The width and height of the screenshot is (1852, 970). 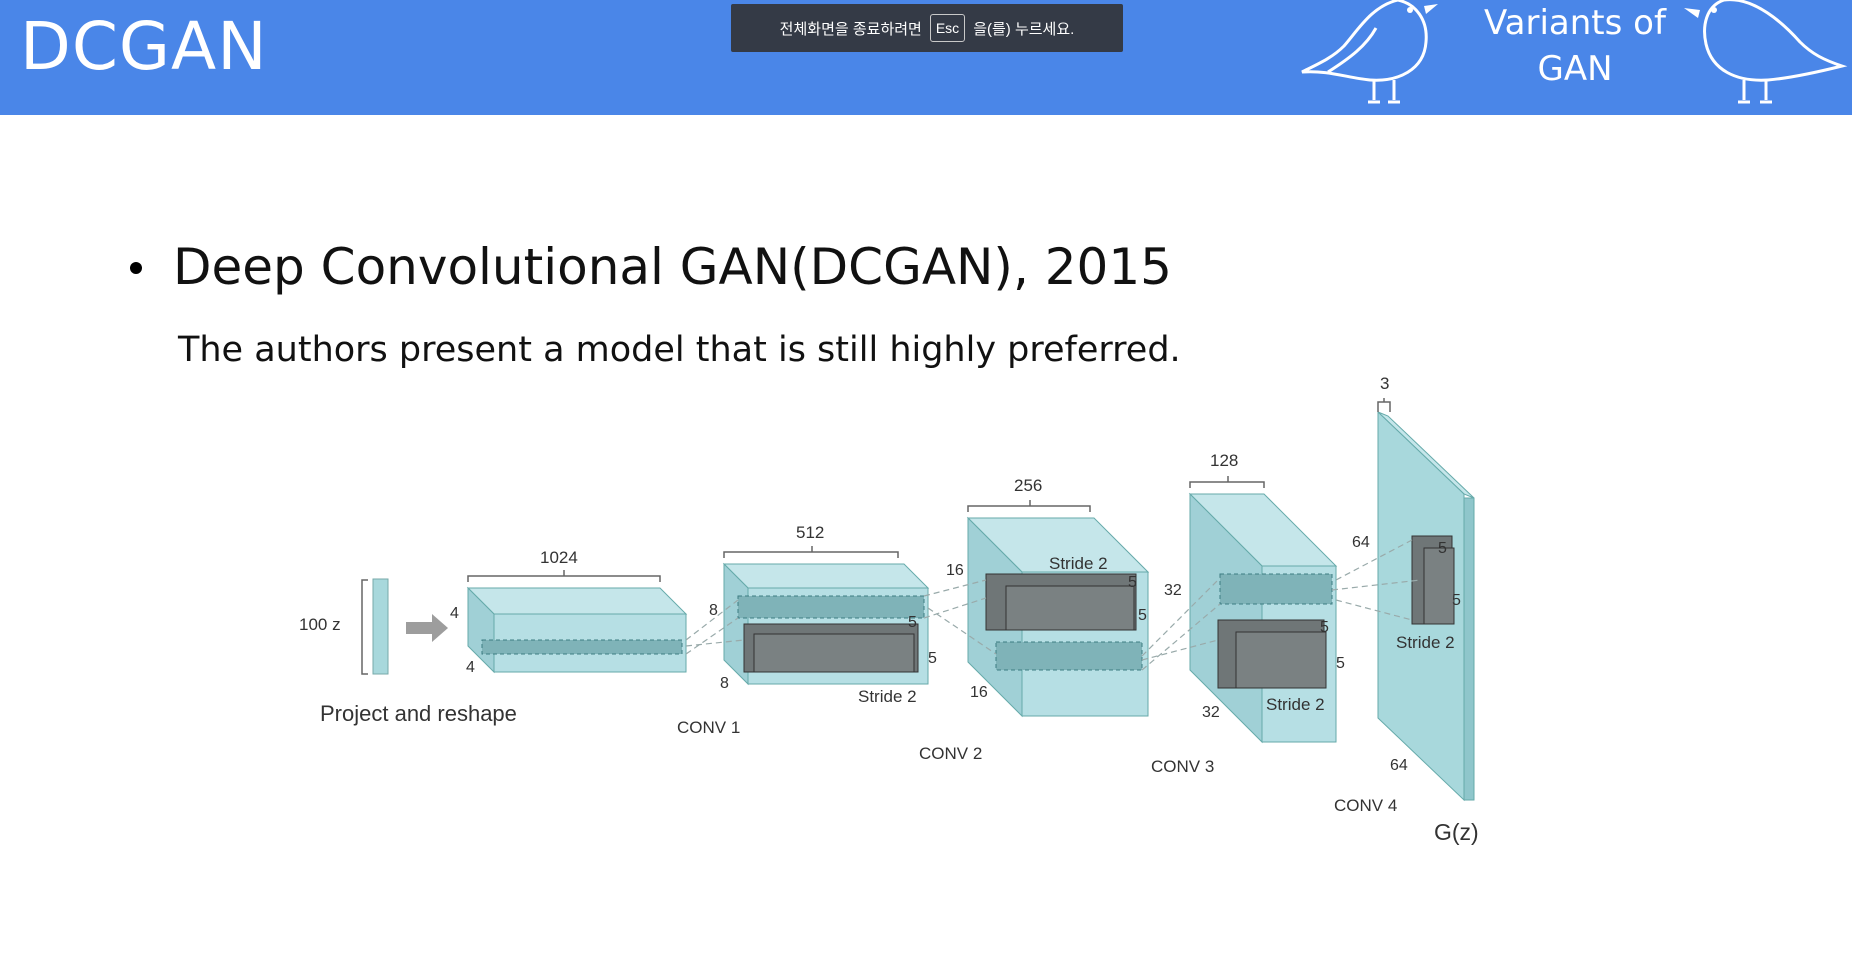 I want to click on output-kernel-a: 5, so click(x=1442, y=548).